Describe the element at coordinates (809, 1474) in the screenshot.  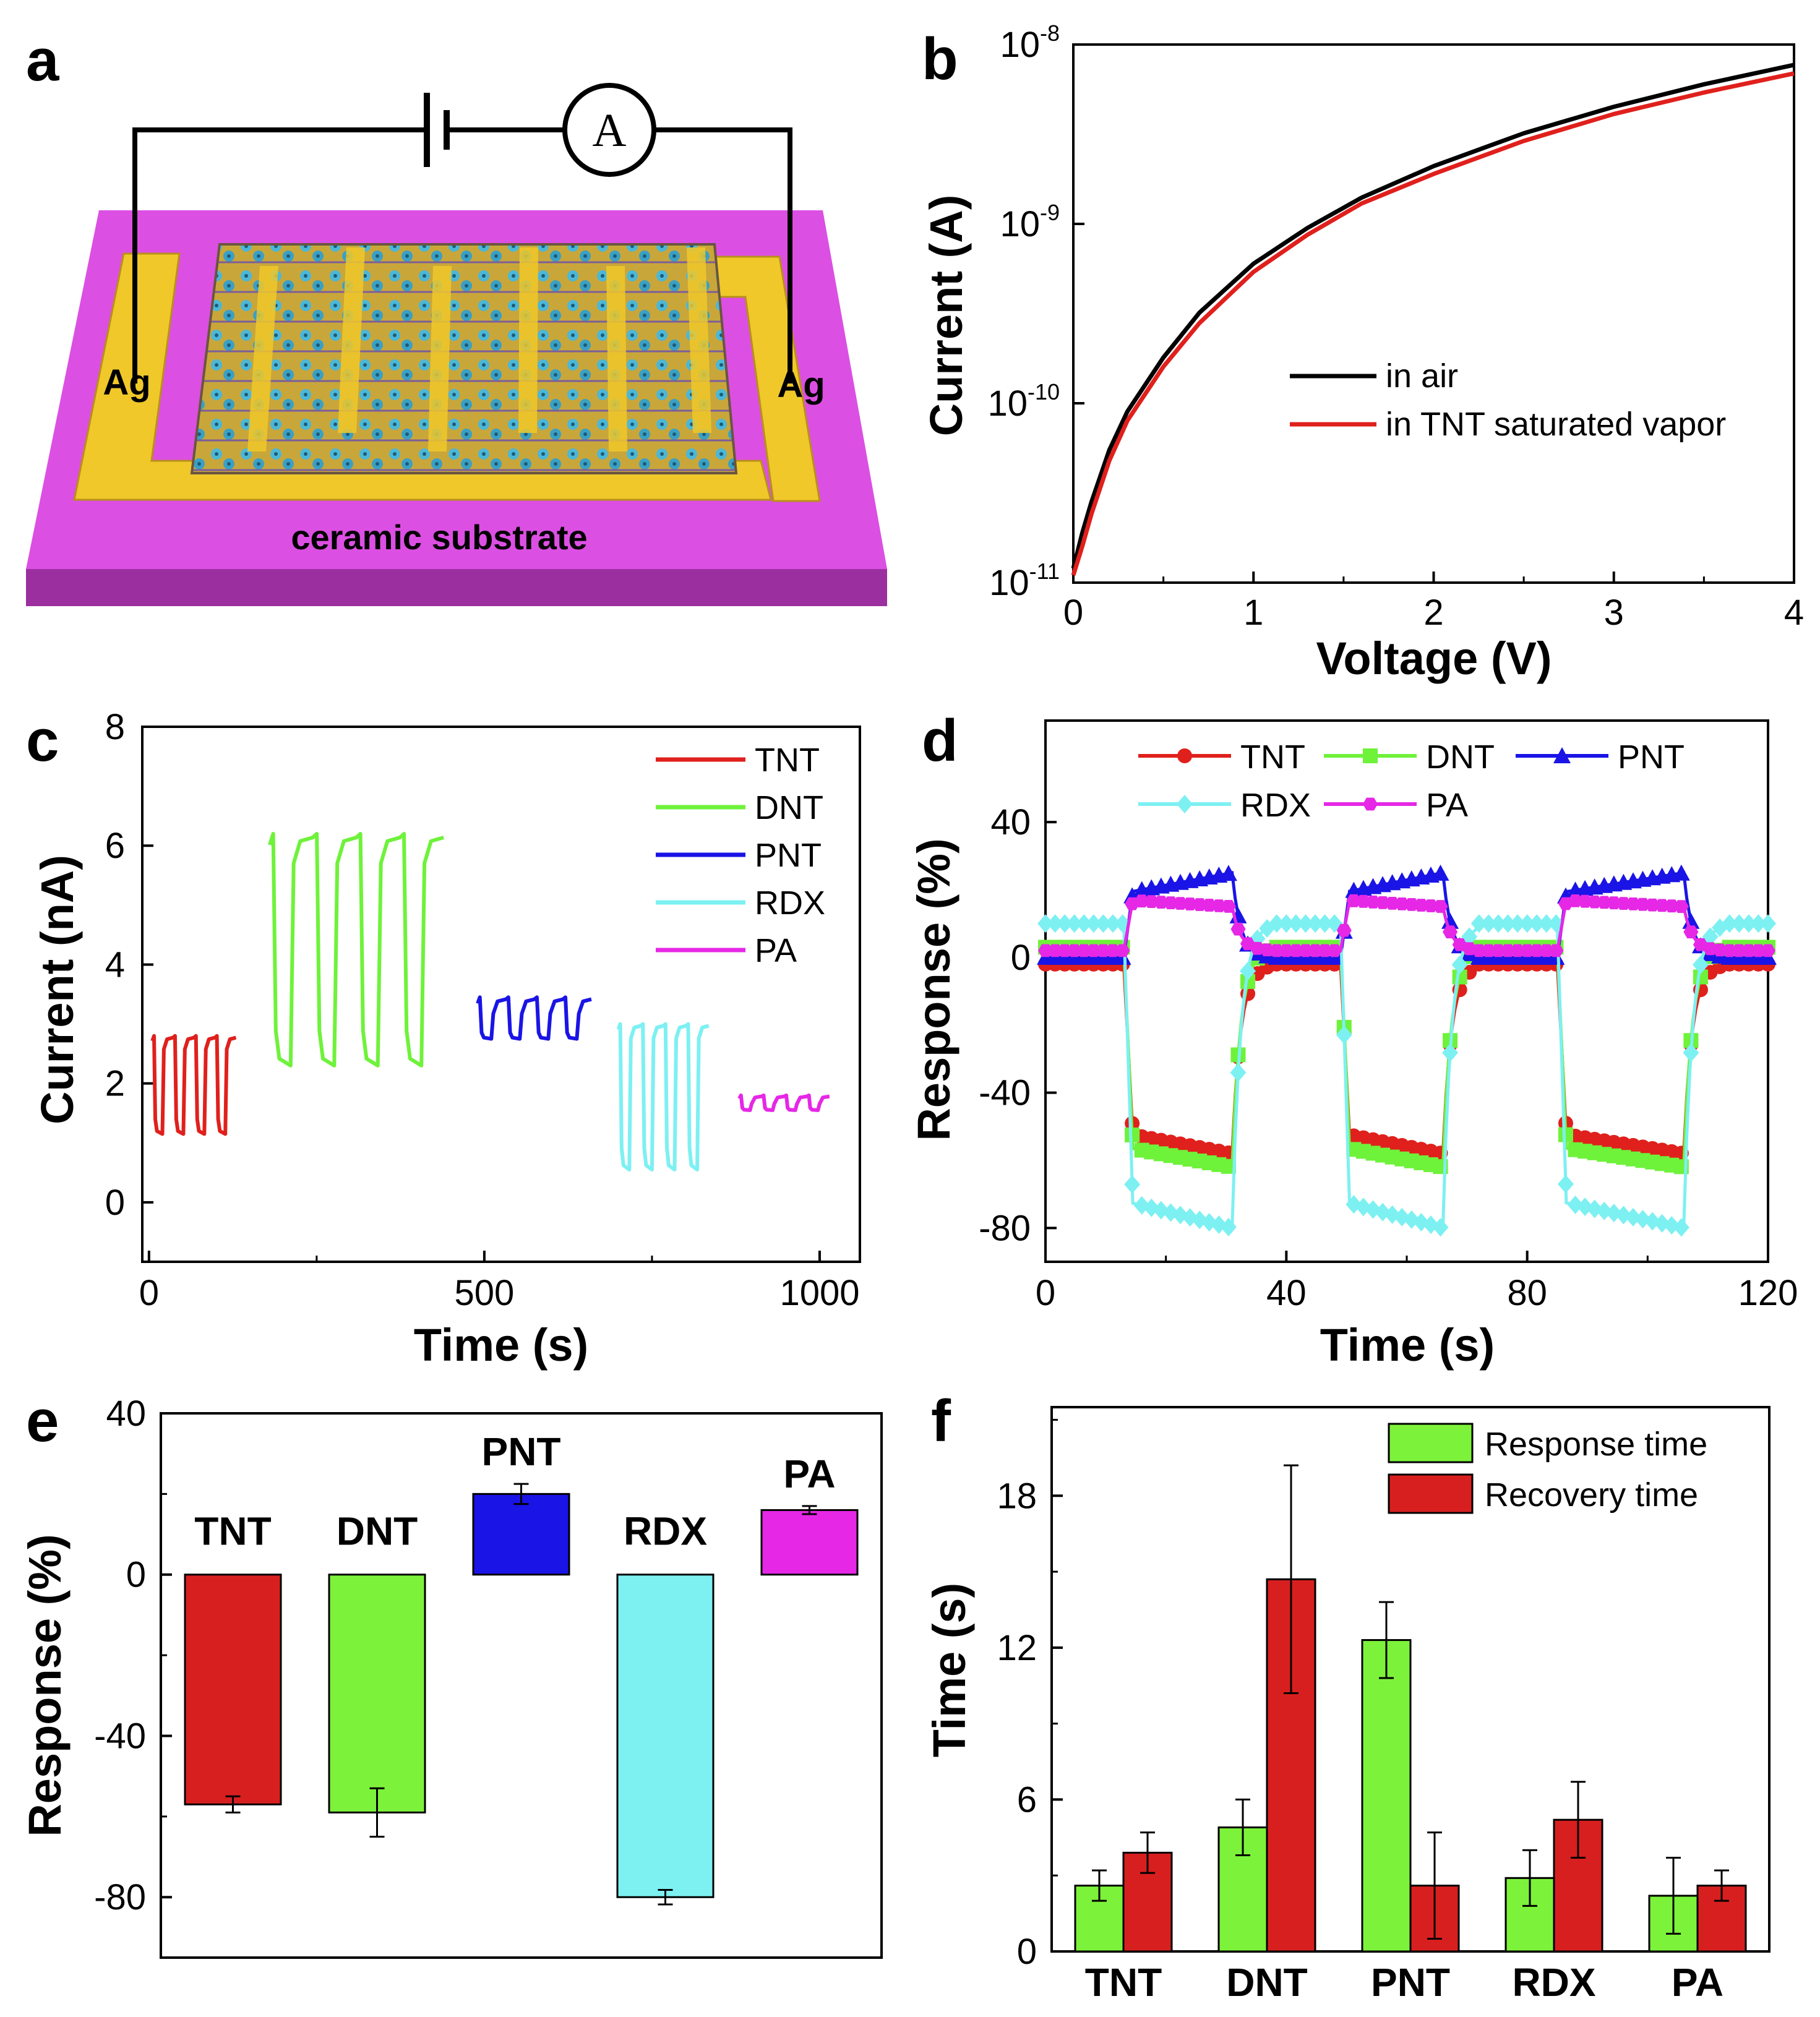
I see `bar-label-pa: PA` at that location.